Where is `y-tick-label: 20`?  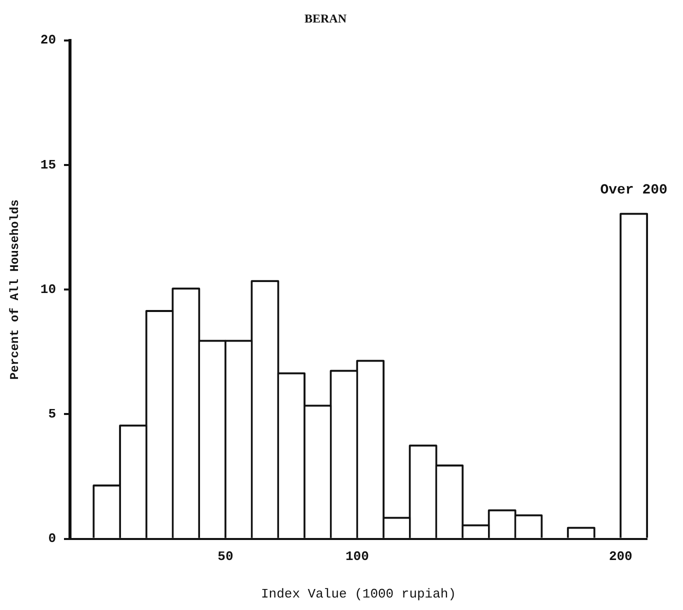 y-tick-label: 20 is located at coordinates (48, 40).